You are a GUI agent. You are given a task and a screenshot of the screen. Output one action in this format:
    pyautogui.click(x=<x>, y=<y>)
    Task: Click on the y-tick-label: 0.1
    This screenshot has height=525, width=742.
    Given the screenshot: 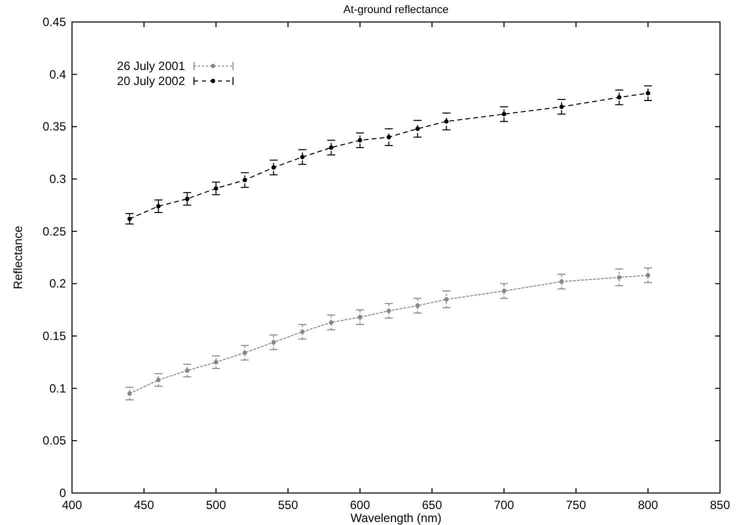 What is the action you would take?
    pyautogui.click(x=57, y=388)
    